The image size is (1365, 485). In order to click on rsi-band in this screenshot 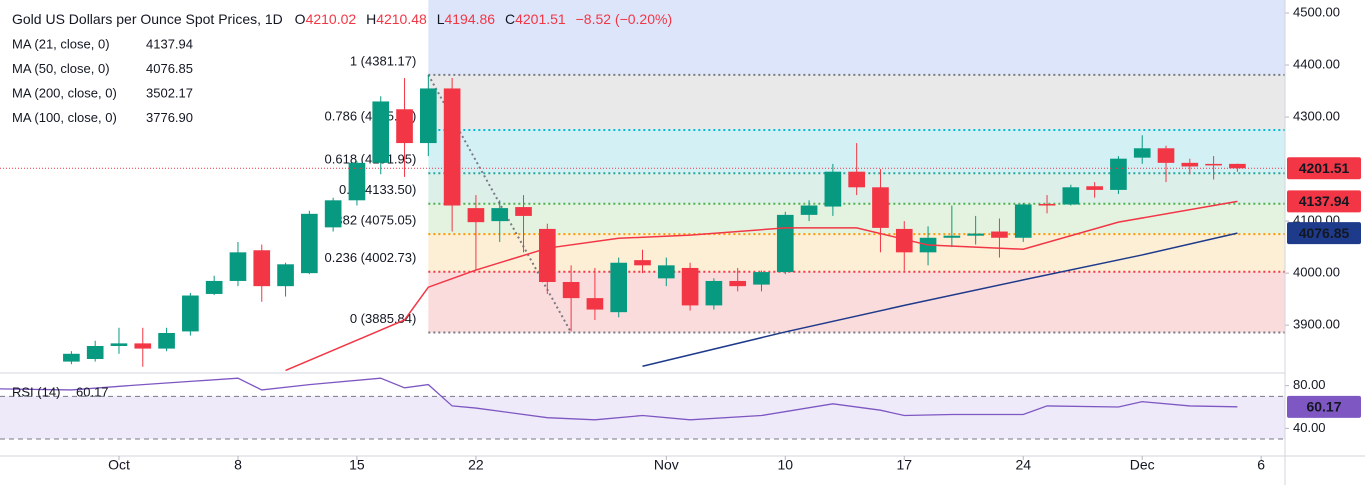, I will do `click(642, 417)`.